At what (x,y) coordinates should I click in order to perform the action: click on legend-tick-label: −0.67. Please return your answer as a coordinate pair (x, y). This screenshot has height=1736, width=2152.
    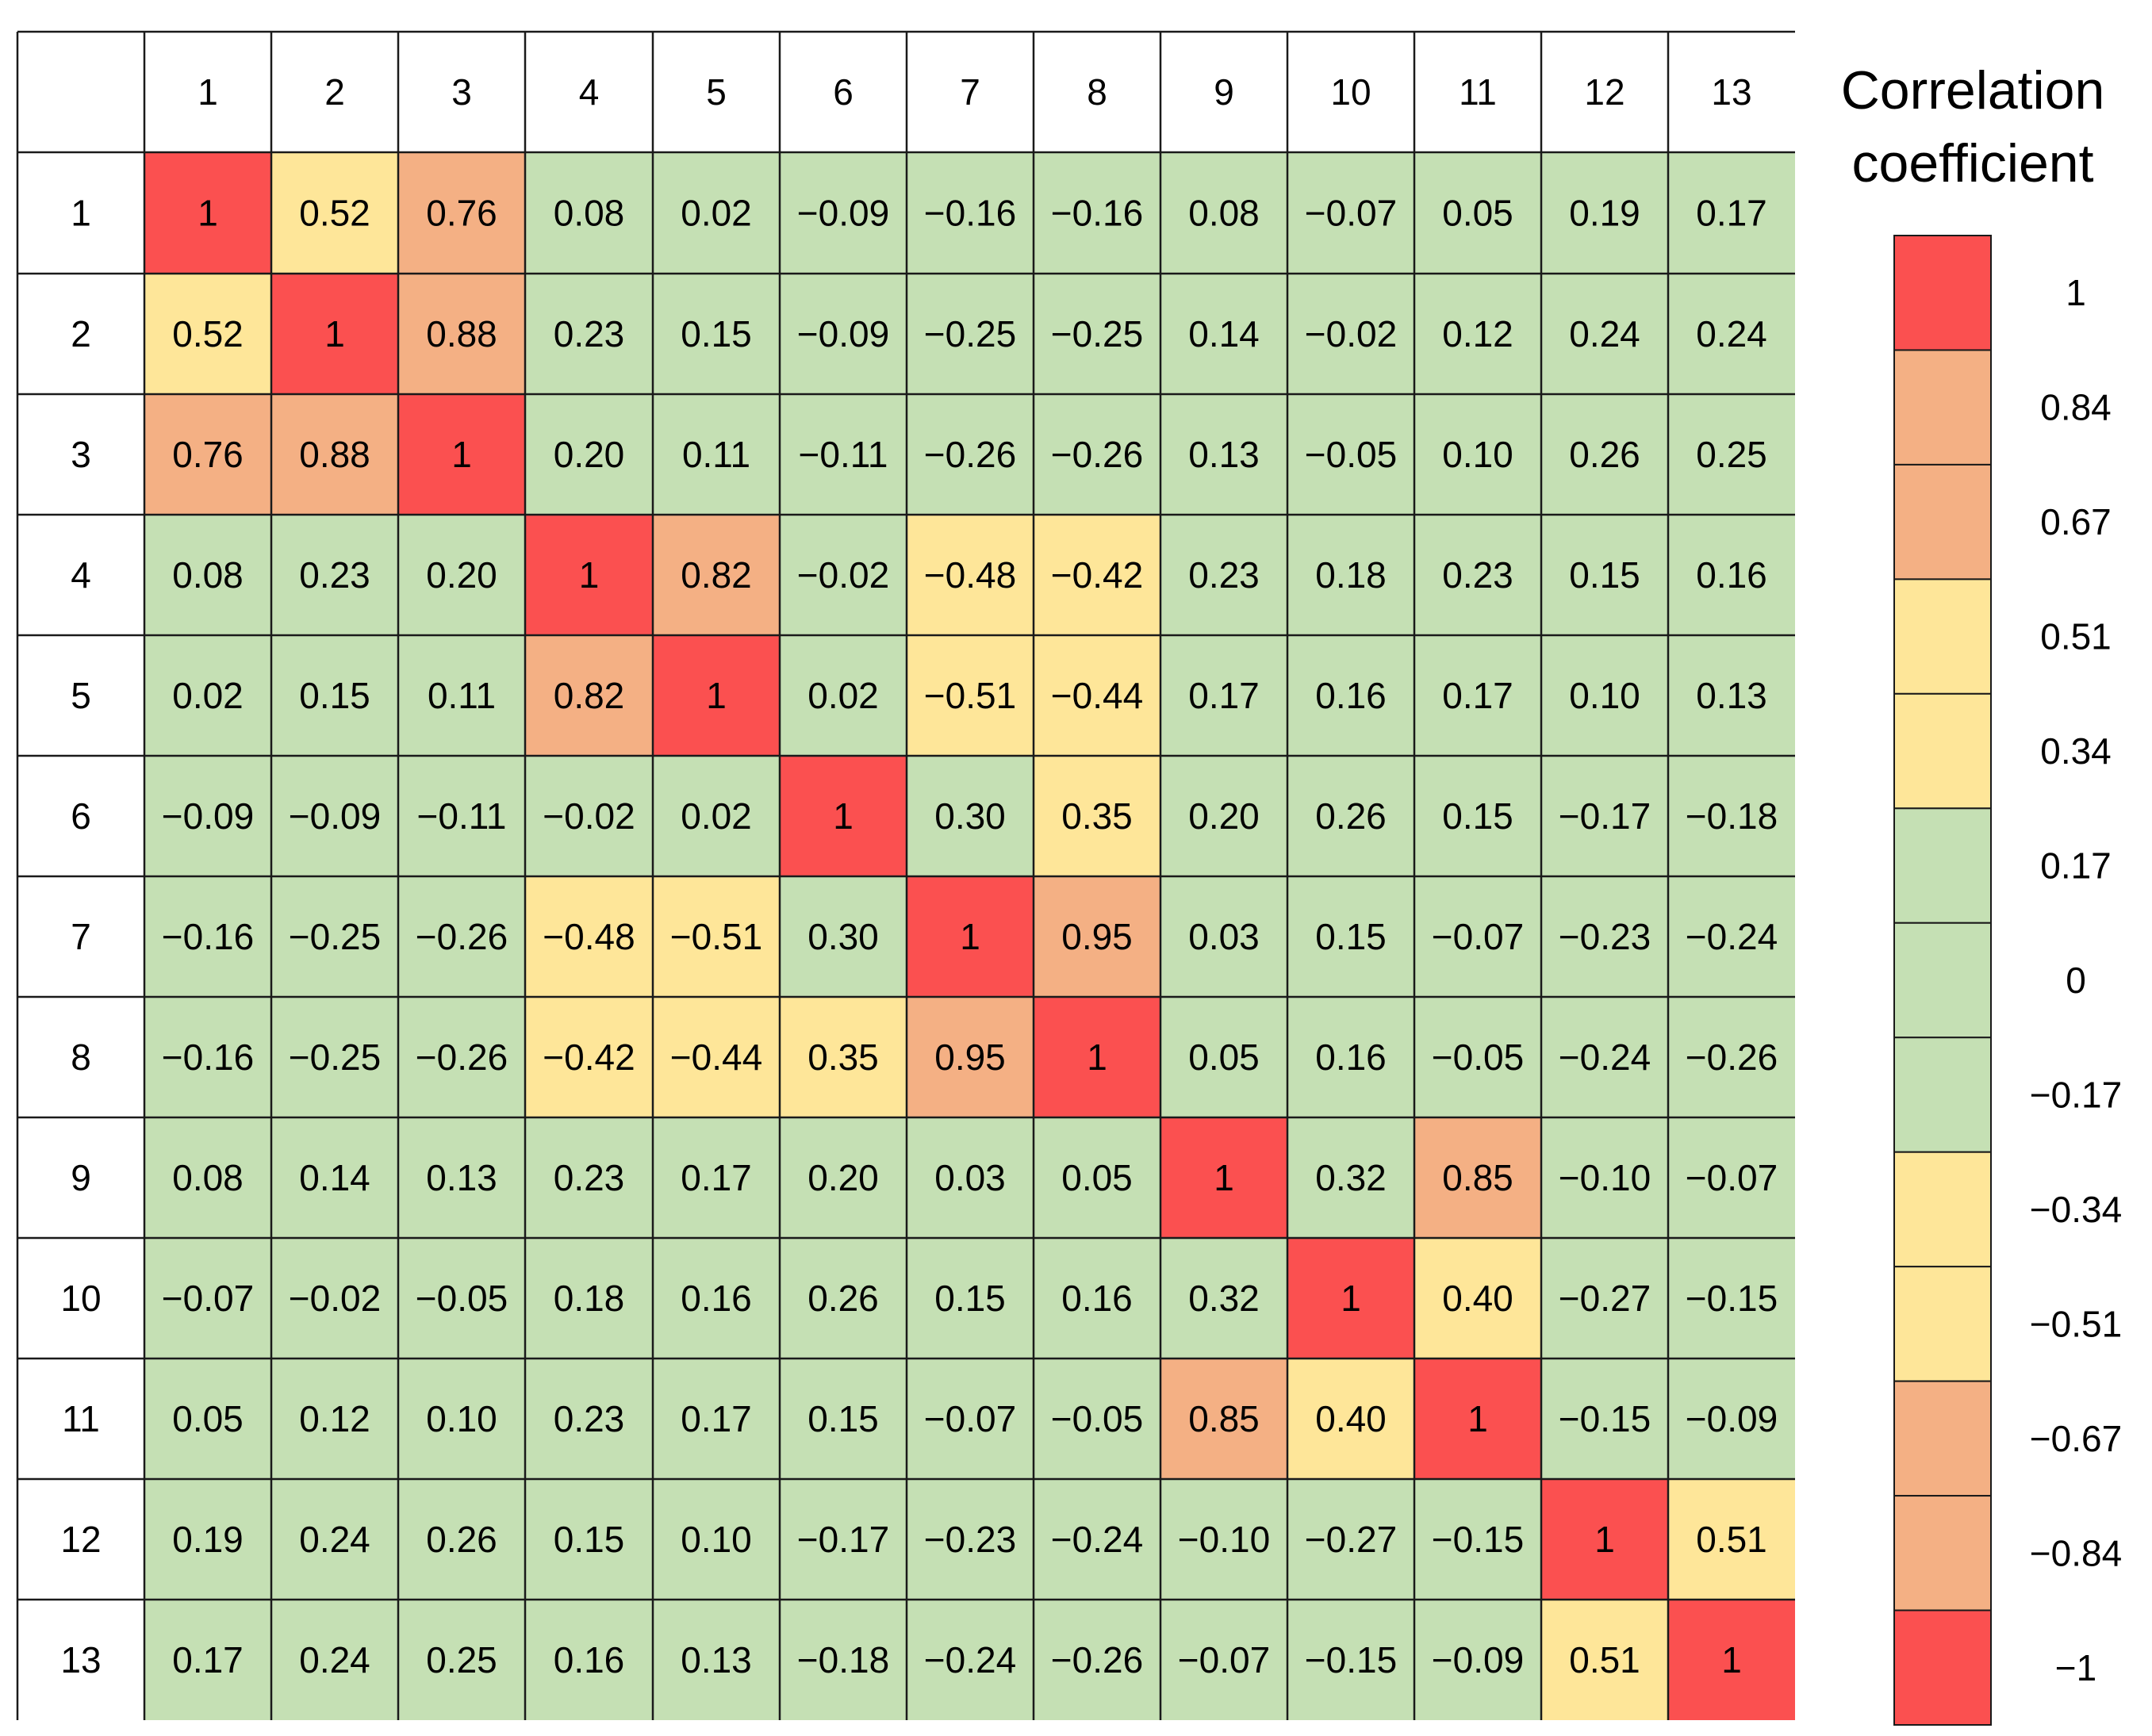
    Looking at the image, I should click on (2076, 1438).